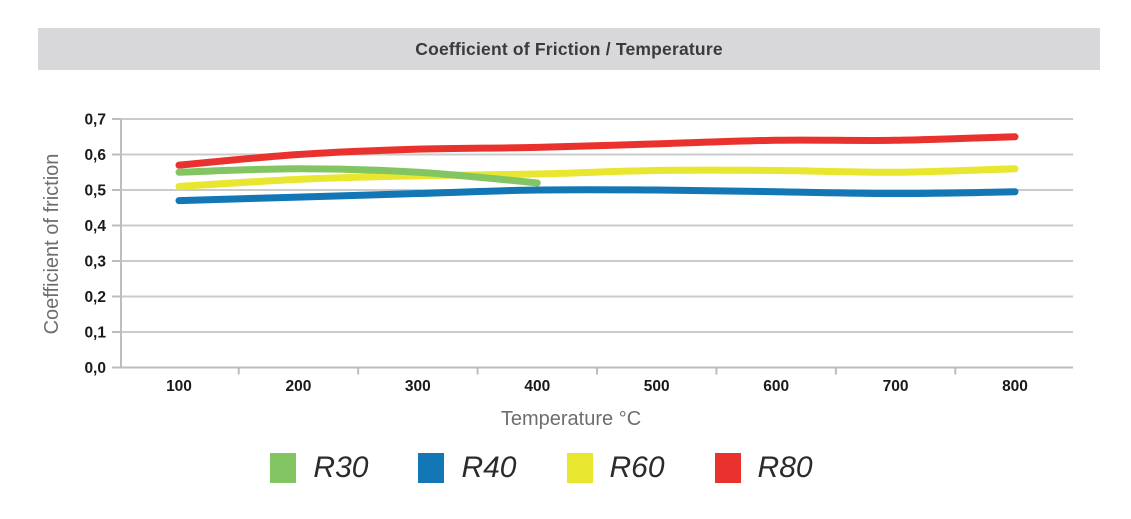 The height and width of the screenshot is (519, 1131). I want to click on x-axis-title: Temperature °C, so click(571, 419).